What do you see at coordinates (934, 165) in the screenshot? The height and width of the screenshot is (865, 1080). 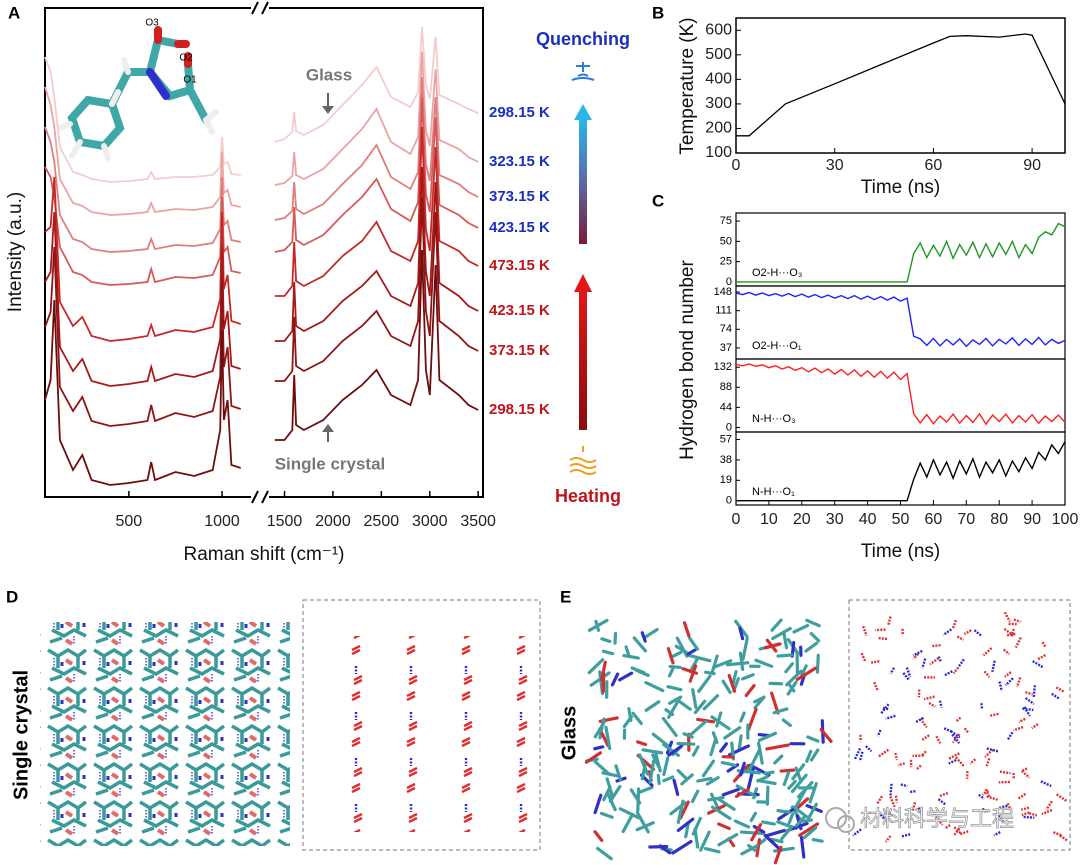 I see `x-tick-label: 60` at bounding box center [934, 165].